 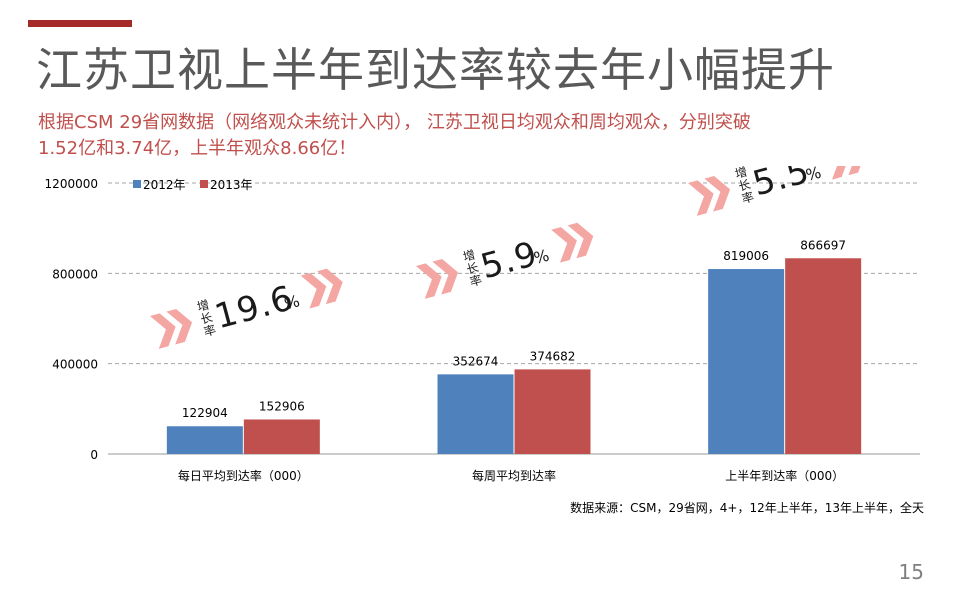 I want to click on legend-label-1: 2012年, so click(x=164, y=185).